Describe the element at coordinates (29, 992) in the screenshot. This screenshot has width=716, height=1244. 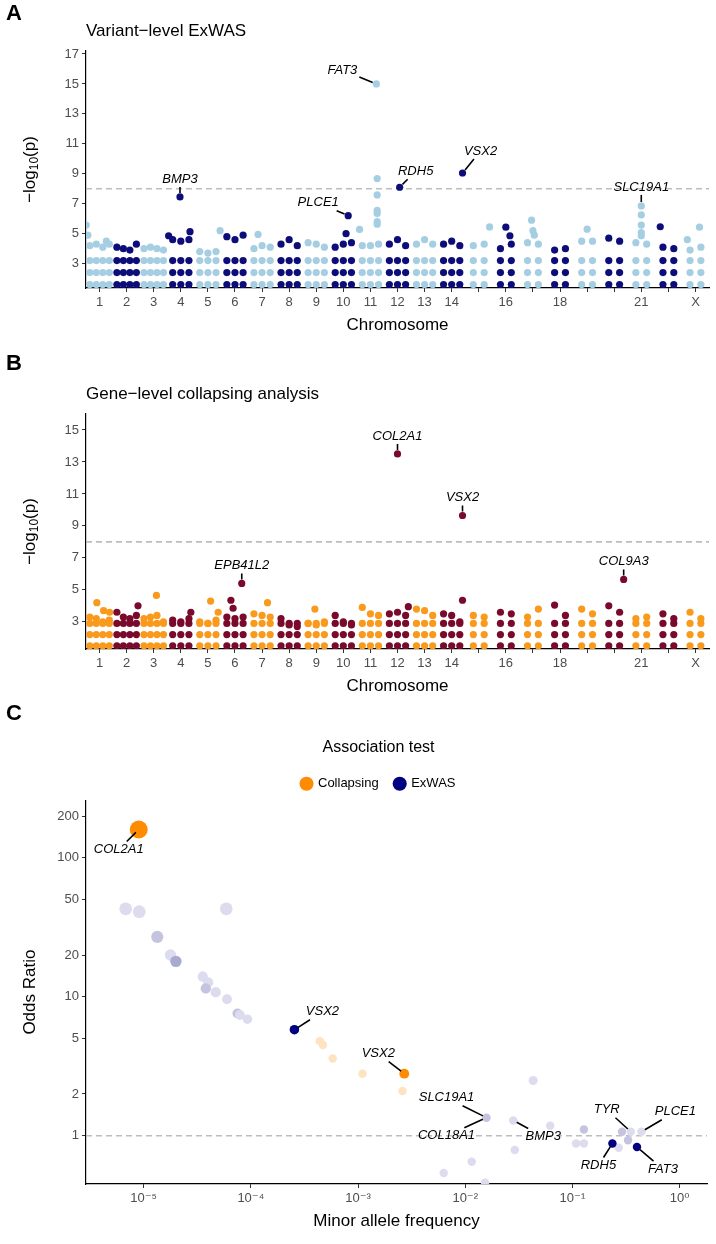
I see `y-axis-title: Odds Ratio` at that location.